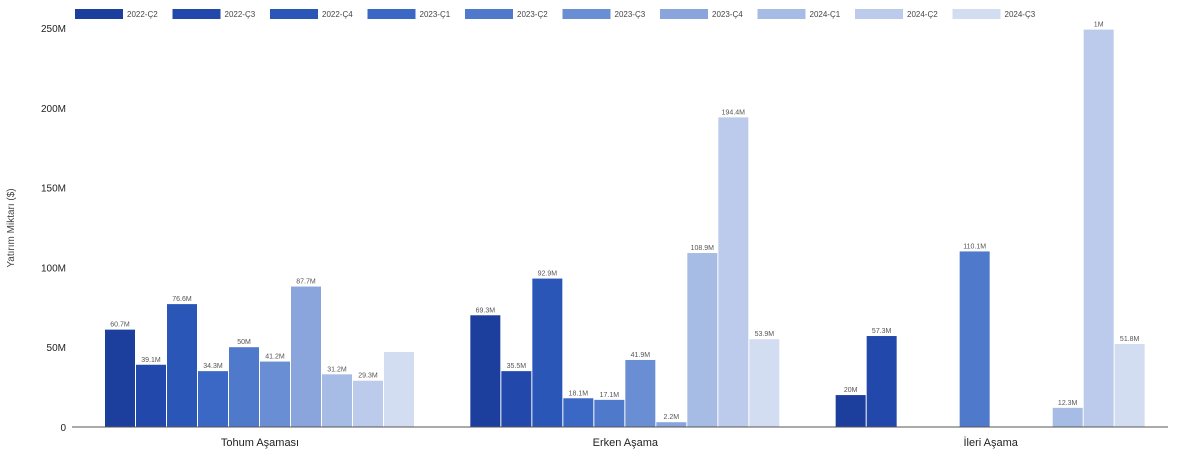 This screenshot has width=1179, height=456. What do you see at coordinates (734, 112) in the screenshot?
I see `data-label: 194.4M` at bounding box center [734, 112].